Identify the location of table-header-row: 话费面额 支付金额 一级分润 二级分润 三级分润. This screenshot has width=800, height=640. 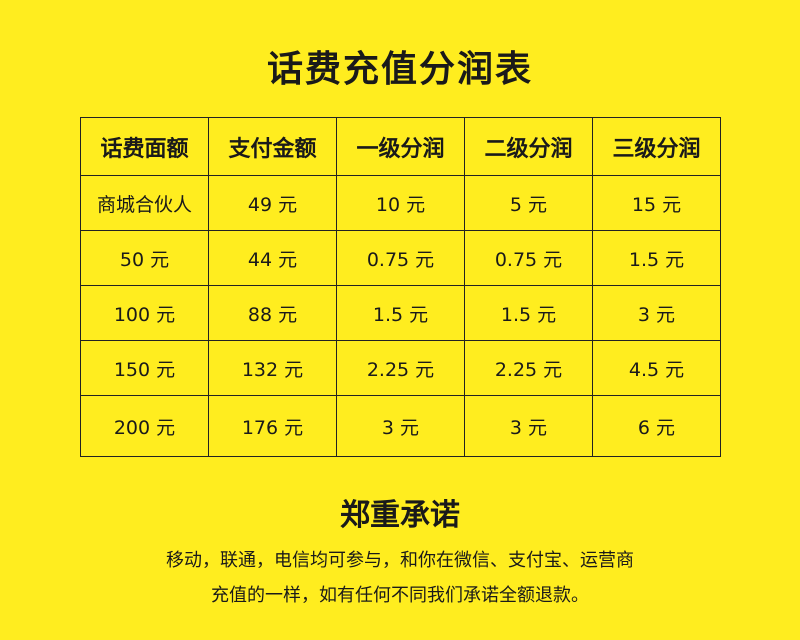
(400, 146).